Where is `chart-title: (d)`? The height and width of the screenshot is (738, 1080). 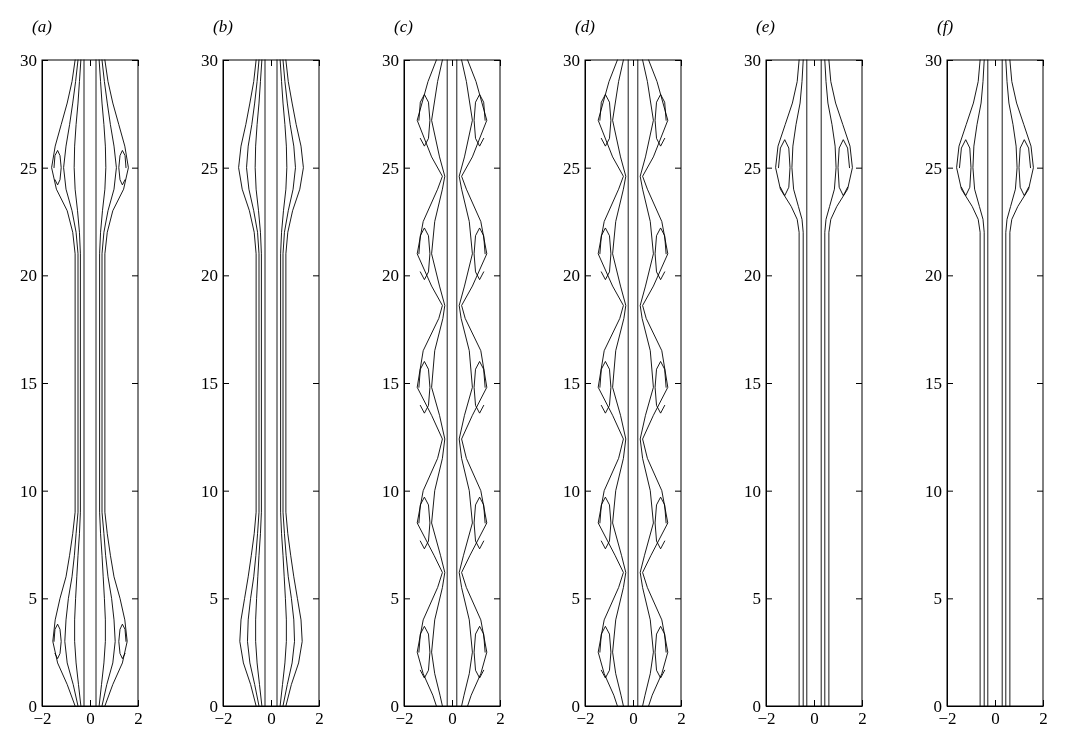 chart-title: (d) is located at coordinates (585, 26).